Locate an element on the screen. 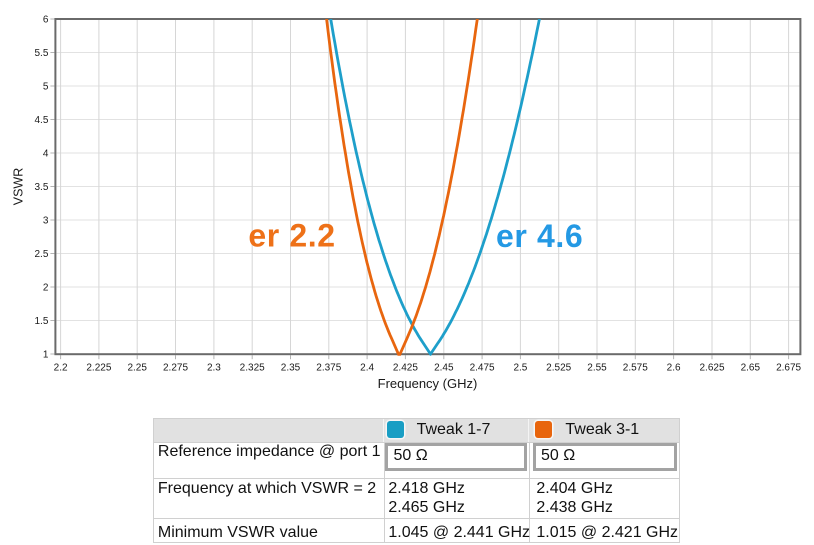  svg-text: Frequency (GHz) is located at coordinates (428, 383).